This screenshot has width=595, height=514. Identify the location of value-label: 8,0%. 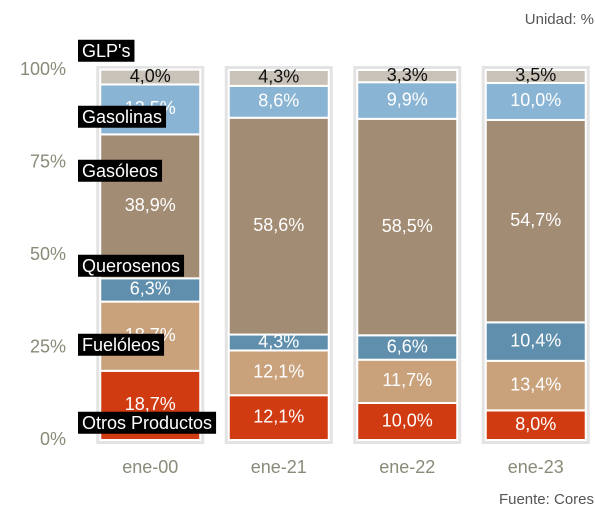
(535, 424).